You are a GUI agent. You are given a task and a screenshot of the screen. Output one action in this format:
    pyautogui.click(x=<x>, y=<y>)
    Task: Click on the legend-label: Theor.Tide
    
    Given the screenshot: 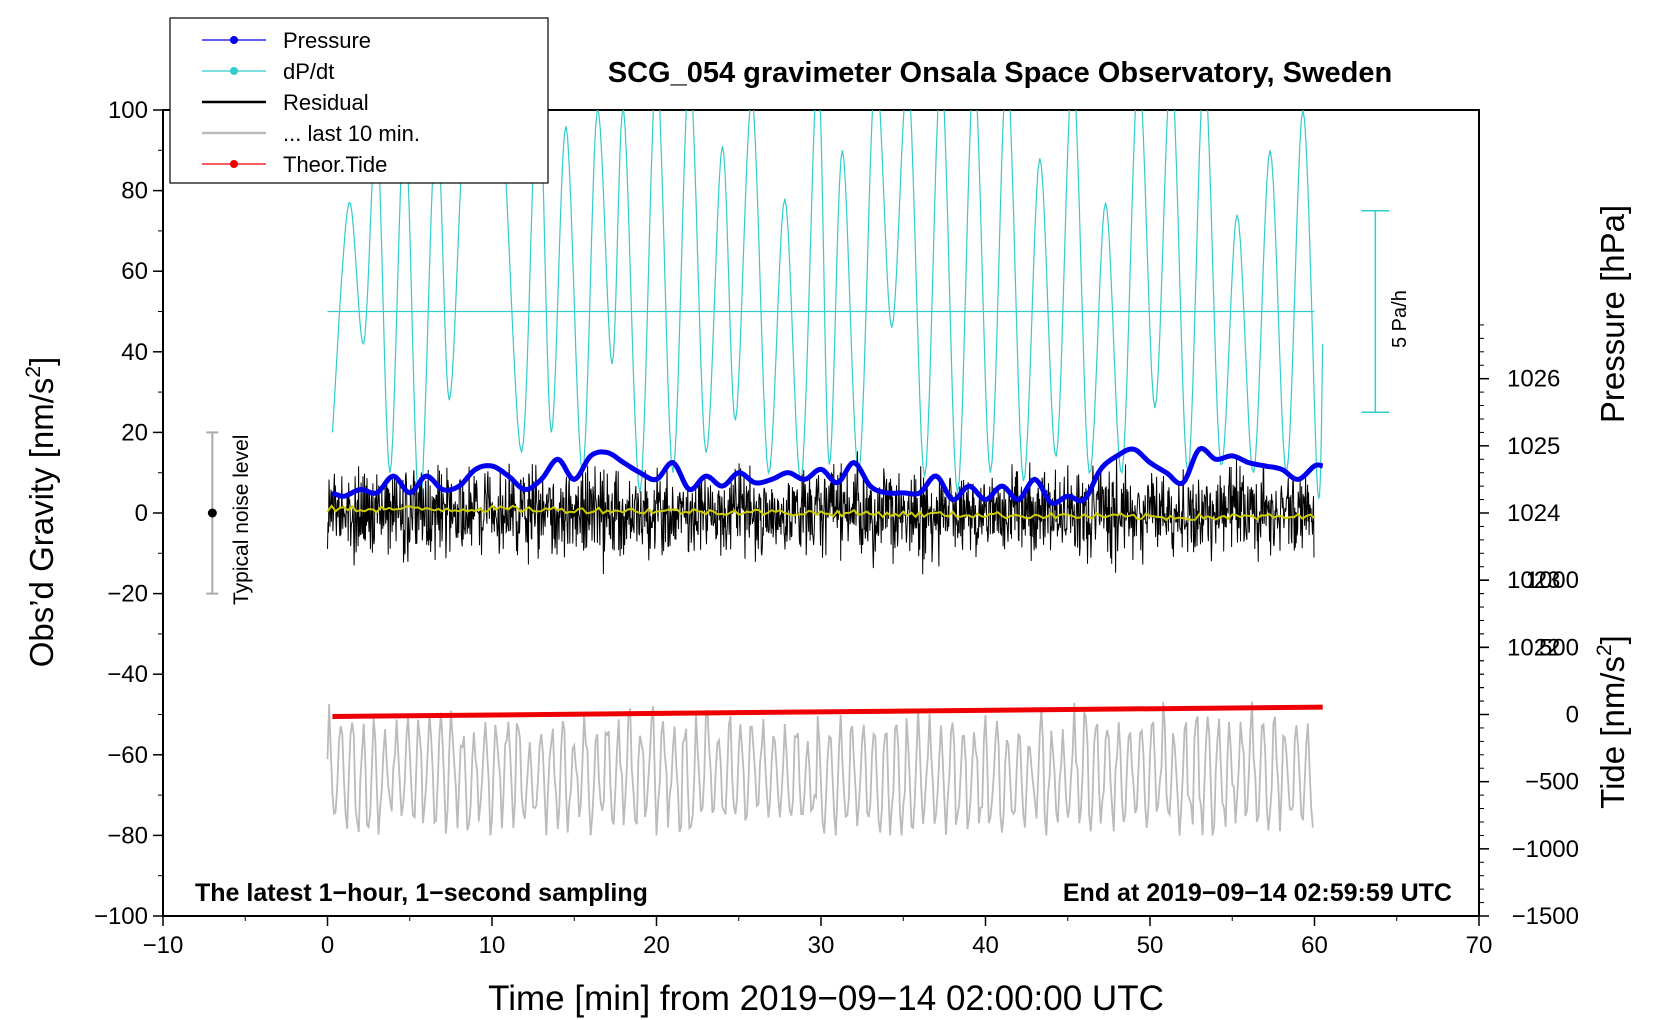 What is the action you would take?
    pyautogui.click(x=335, y=164)
    